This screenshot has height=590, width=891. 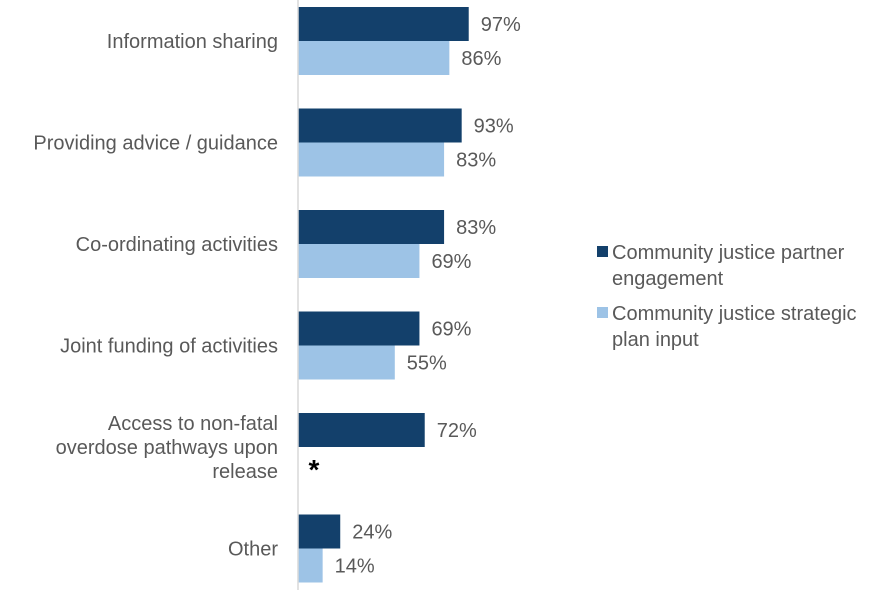 I want to click on category-label: Access to non-fatal, so click(x=193, y=424).